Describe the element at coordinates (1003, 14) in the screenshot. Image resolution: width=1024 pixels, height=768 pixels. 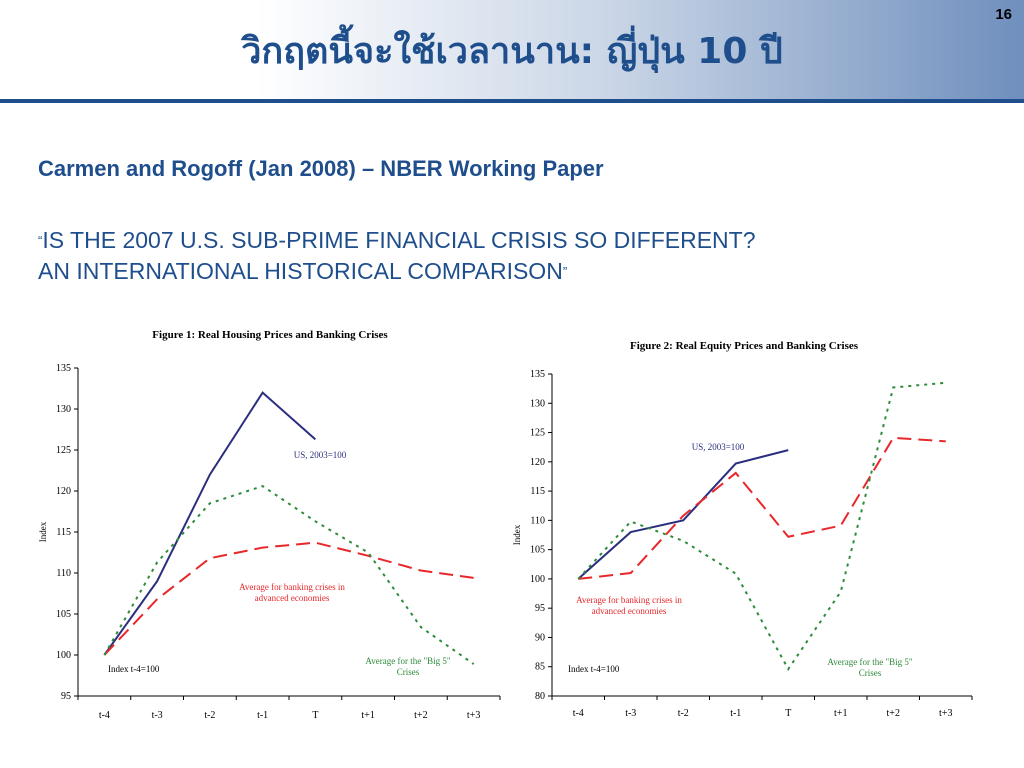
I see `page-number: 16` at that location.